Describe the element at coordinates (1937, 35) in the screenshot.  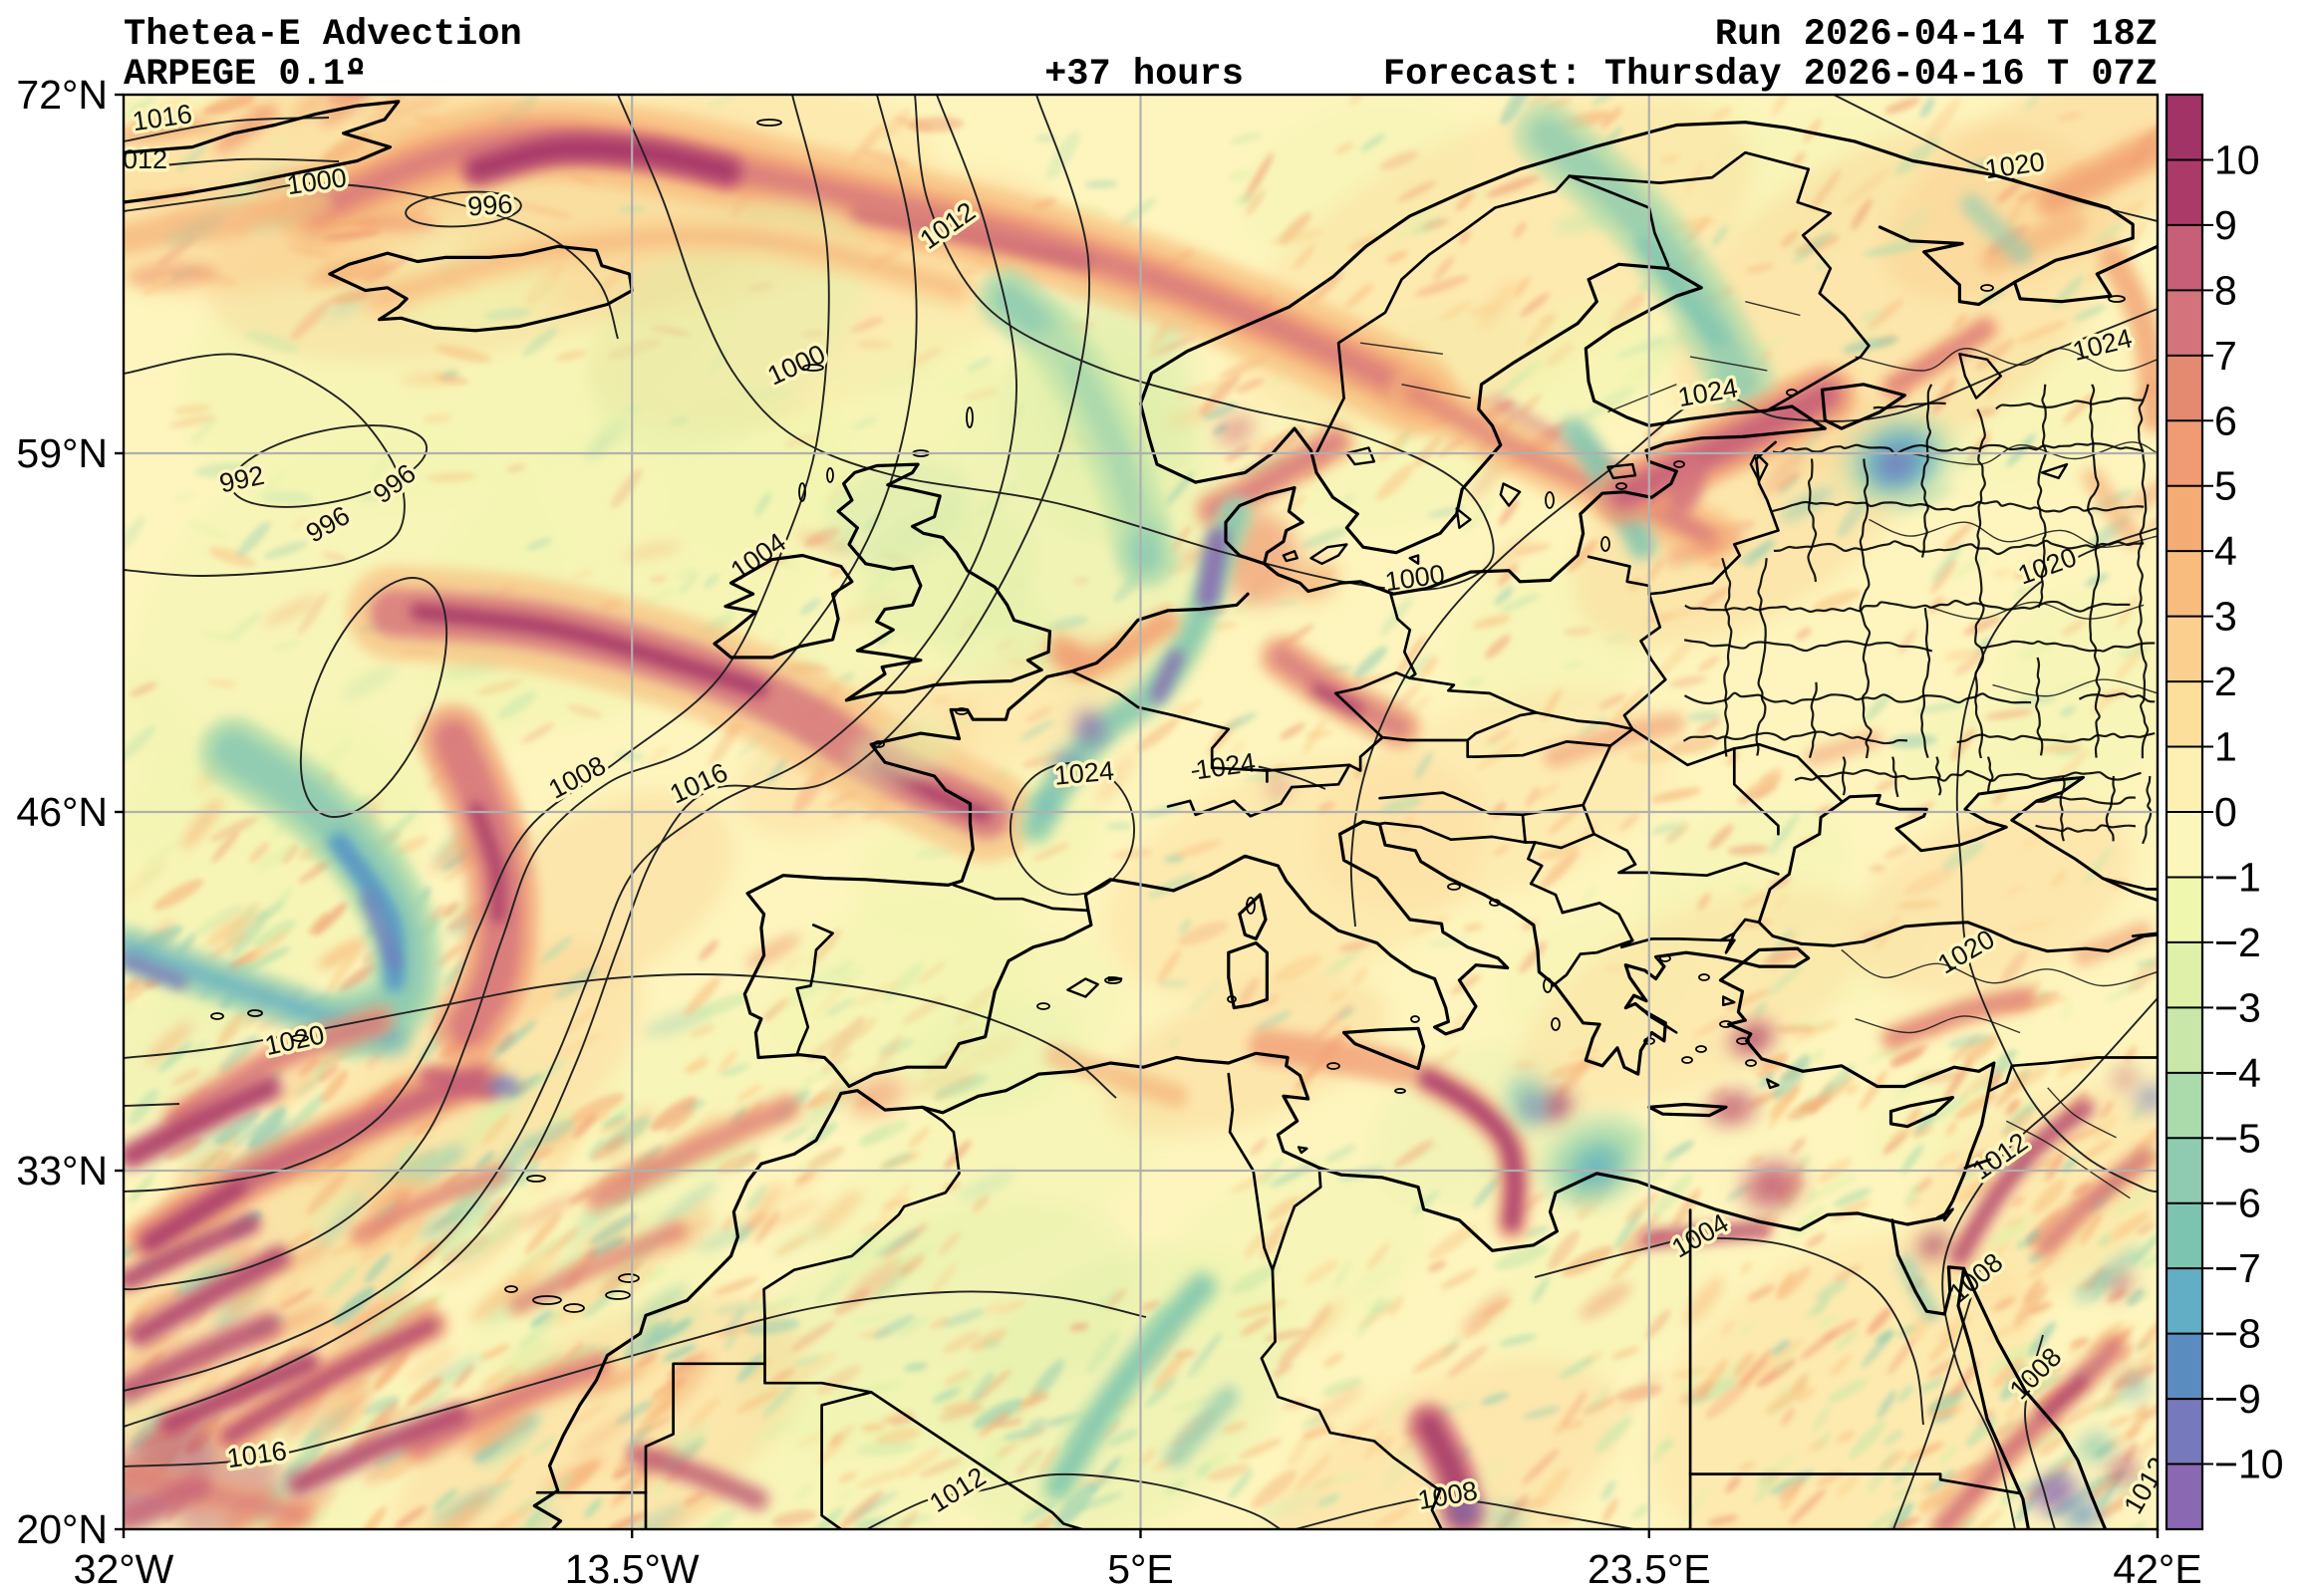
I see `svg-text: Run 2026-04-14 T 18Z` at that location.